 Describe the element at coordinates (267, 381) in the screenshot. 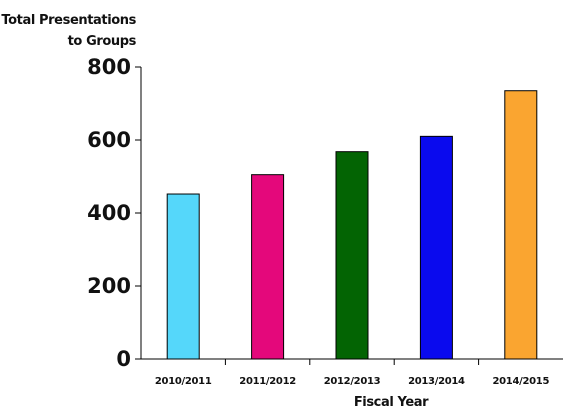

I see `x-tick-label: 2011/2012` at that location.